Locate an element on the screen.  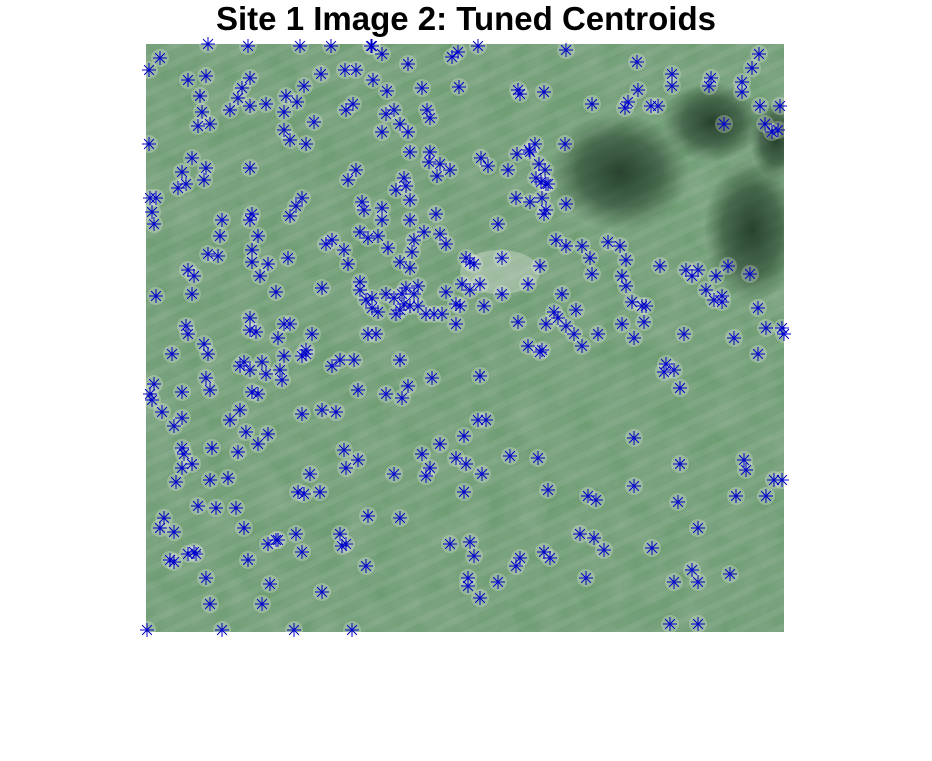
tree-shadow is located at coordinates (712, 122).